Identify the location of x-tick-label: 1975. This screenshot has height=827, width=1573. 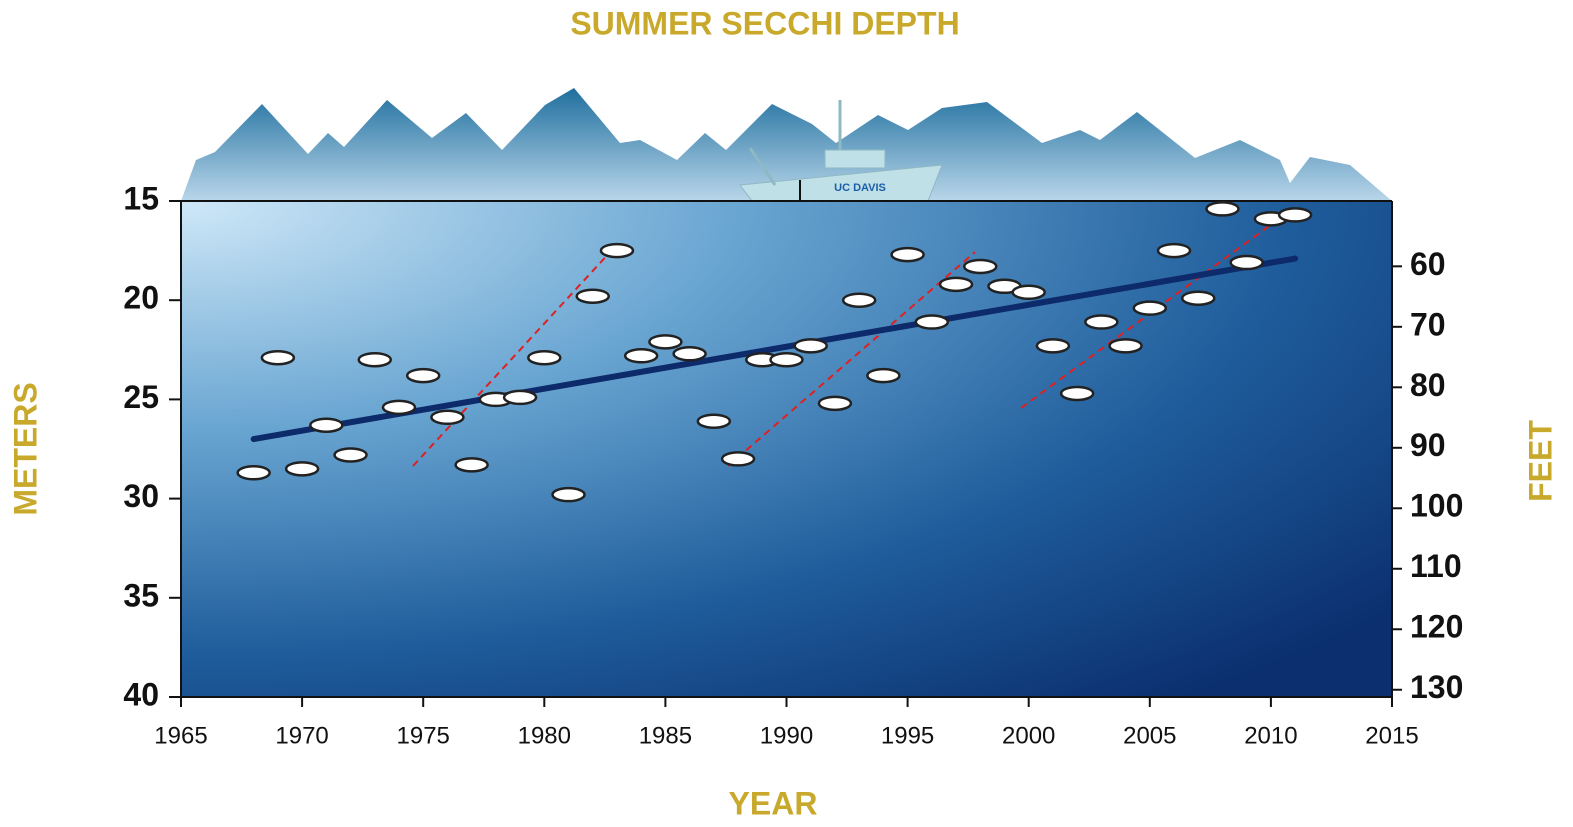
(423, 735).